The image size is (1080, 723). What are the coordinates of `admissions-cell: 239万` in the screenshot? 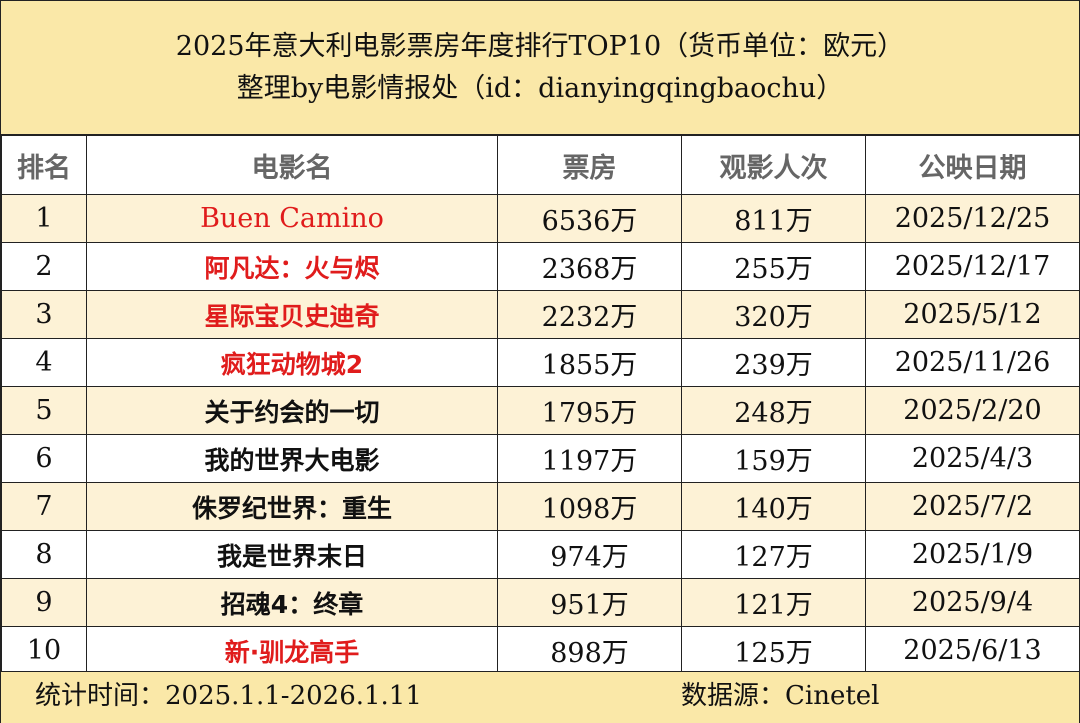 It's located at (773, 362).